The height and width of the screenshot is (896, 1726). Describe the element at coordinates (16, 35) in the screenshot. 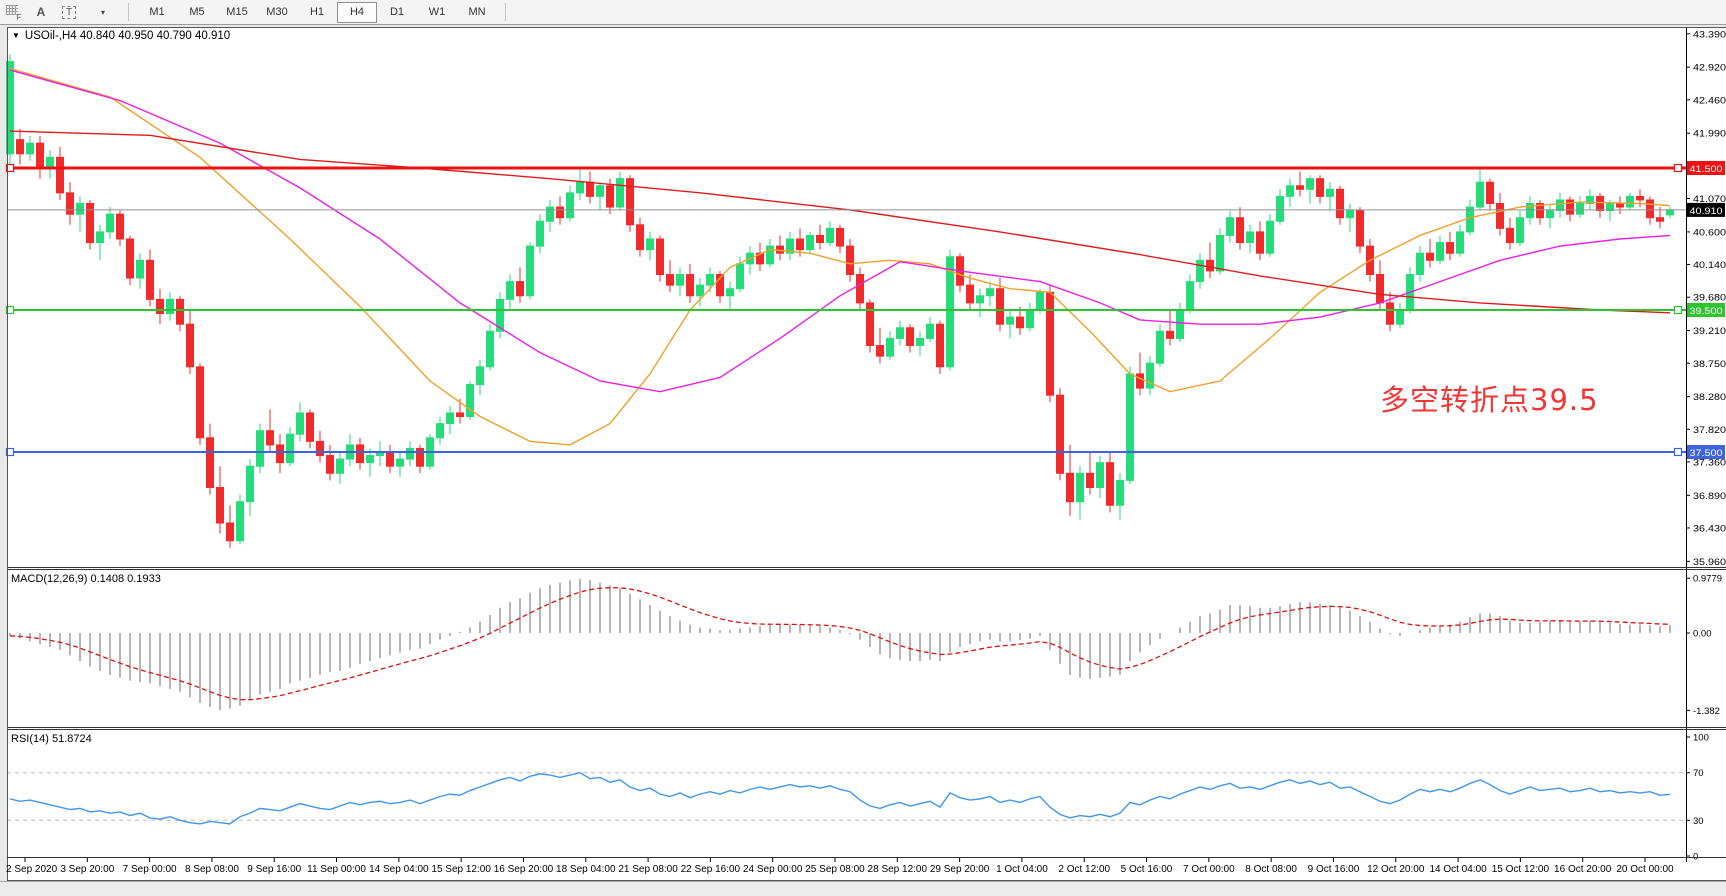

I see `symbol-dropdown-icon: ▼` at that location.